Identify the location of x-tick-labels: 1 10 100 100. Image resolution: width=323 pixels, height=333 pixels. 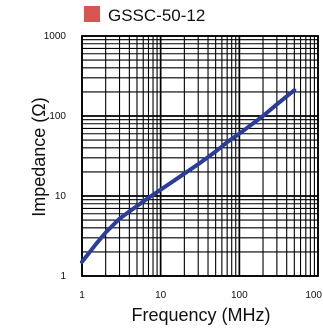
(200, 295).